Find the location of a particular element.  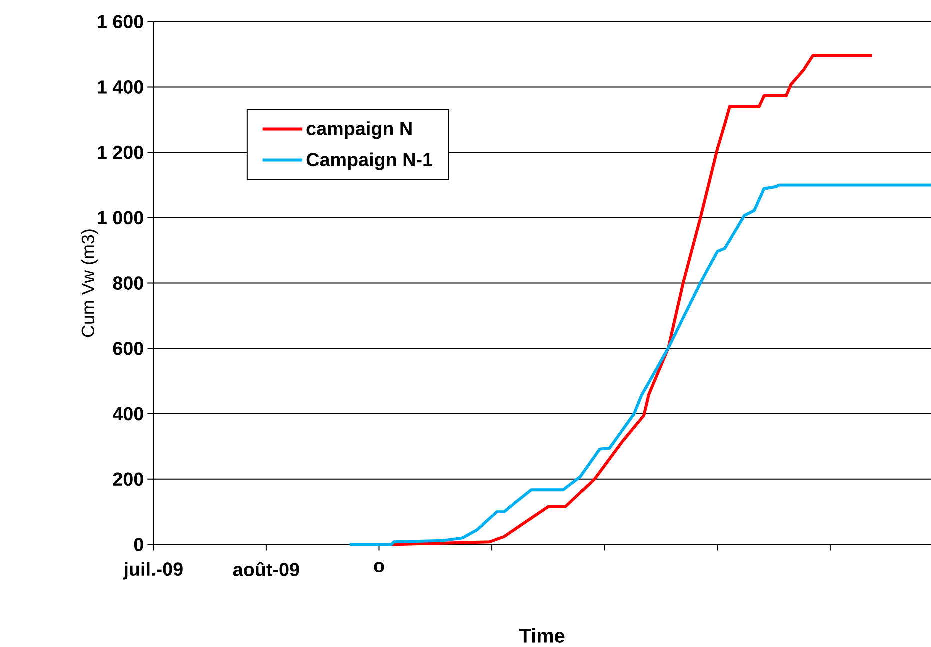

y-tick-label: 400 is located at coordinates (128, 414).